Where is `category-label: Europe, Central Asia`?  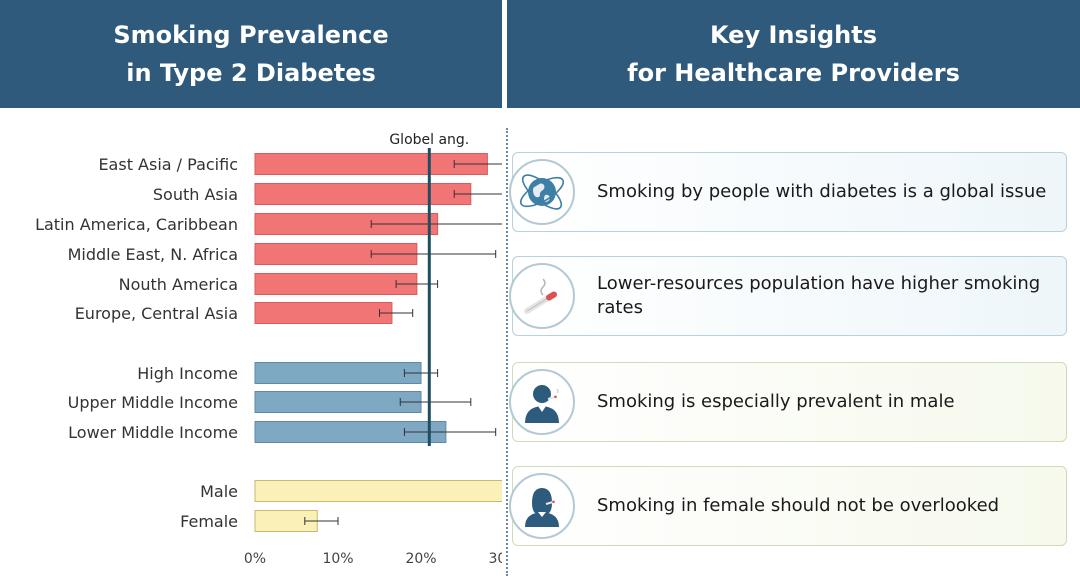 category-label: Europe, Central Asia is located at coordinates (156, 313).